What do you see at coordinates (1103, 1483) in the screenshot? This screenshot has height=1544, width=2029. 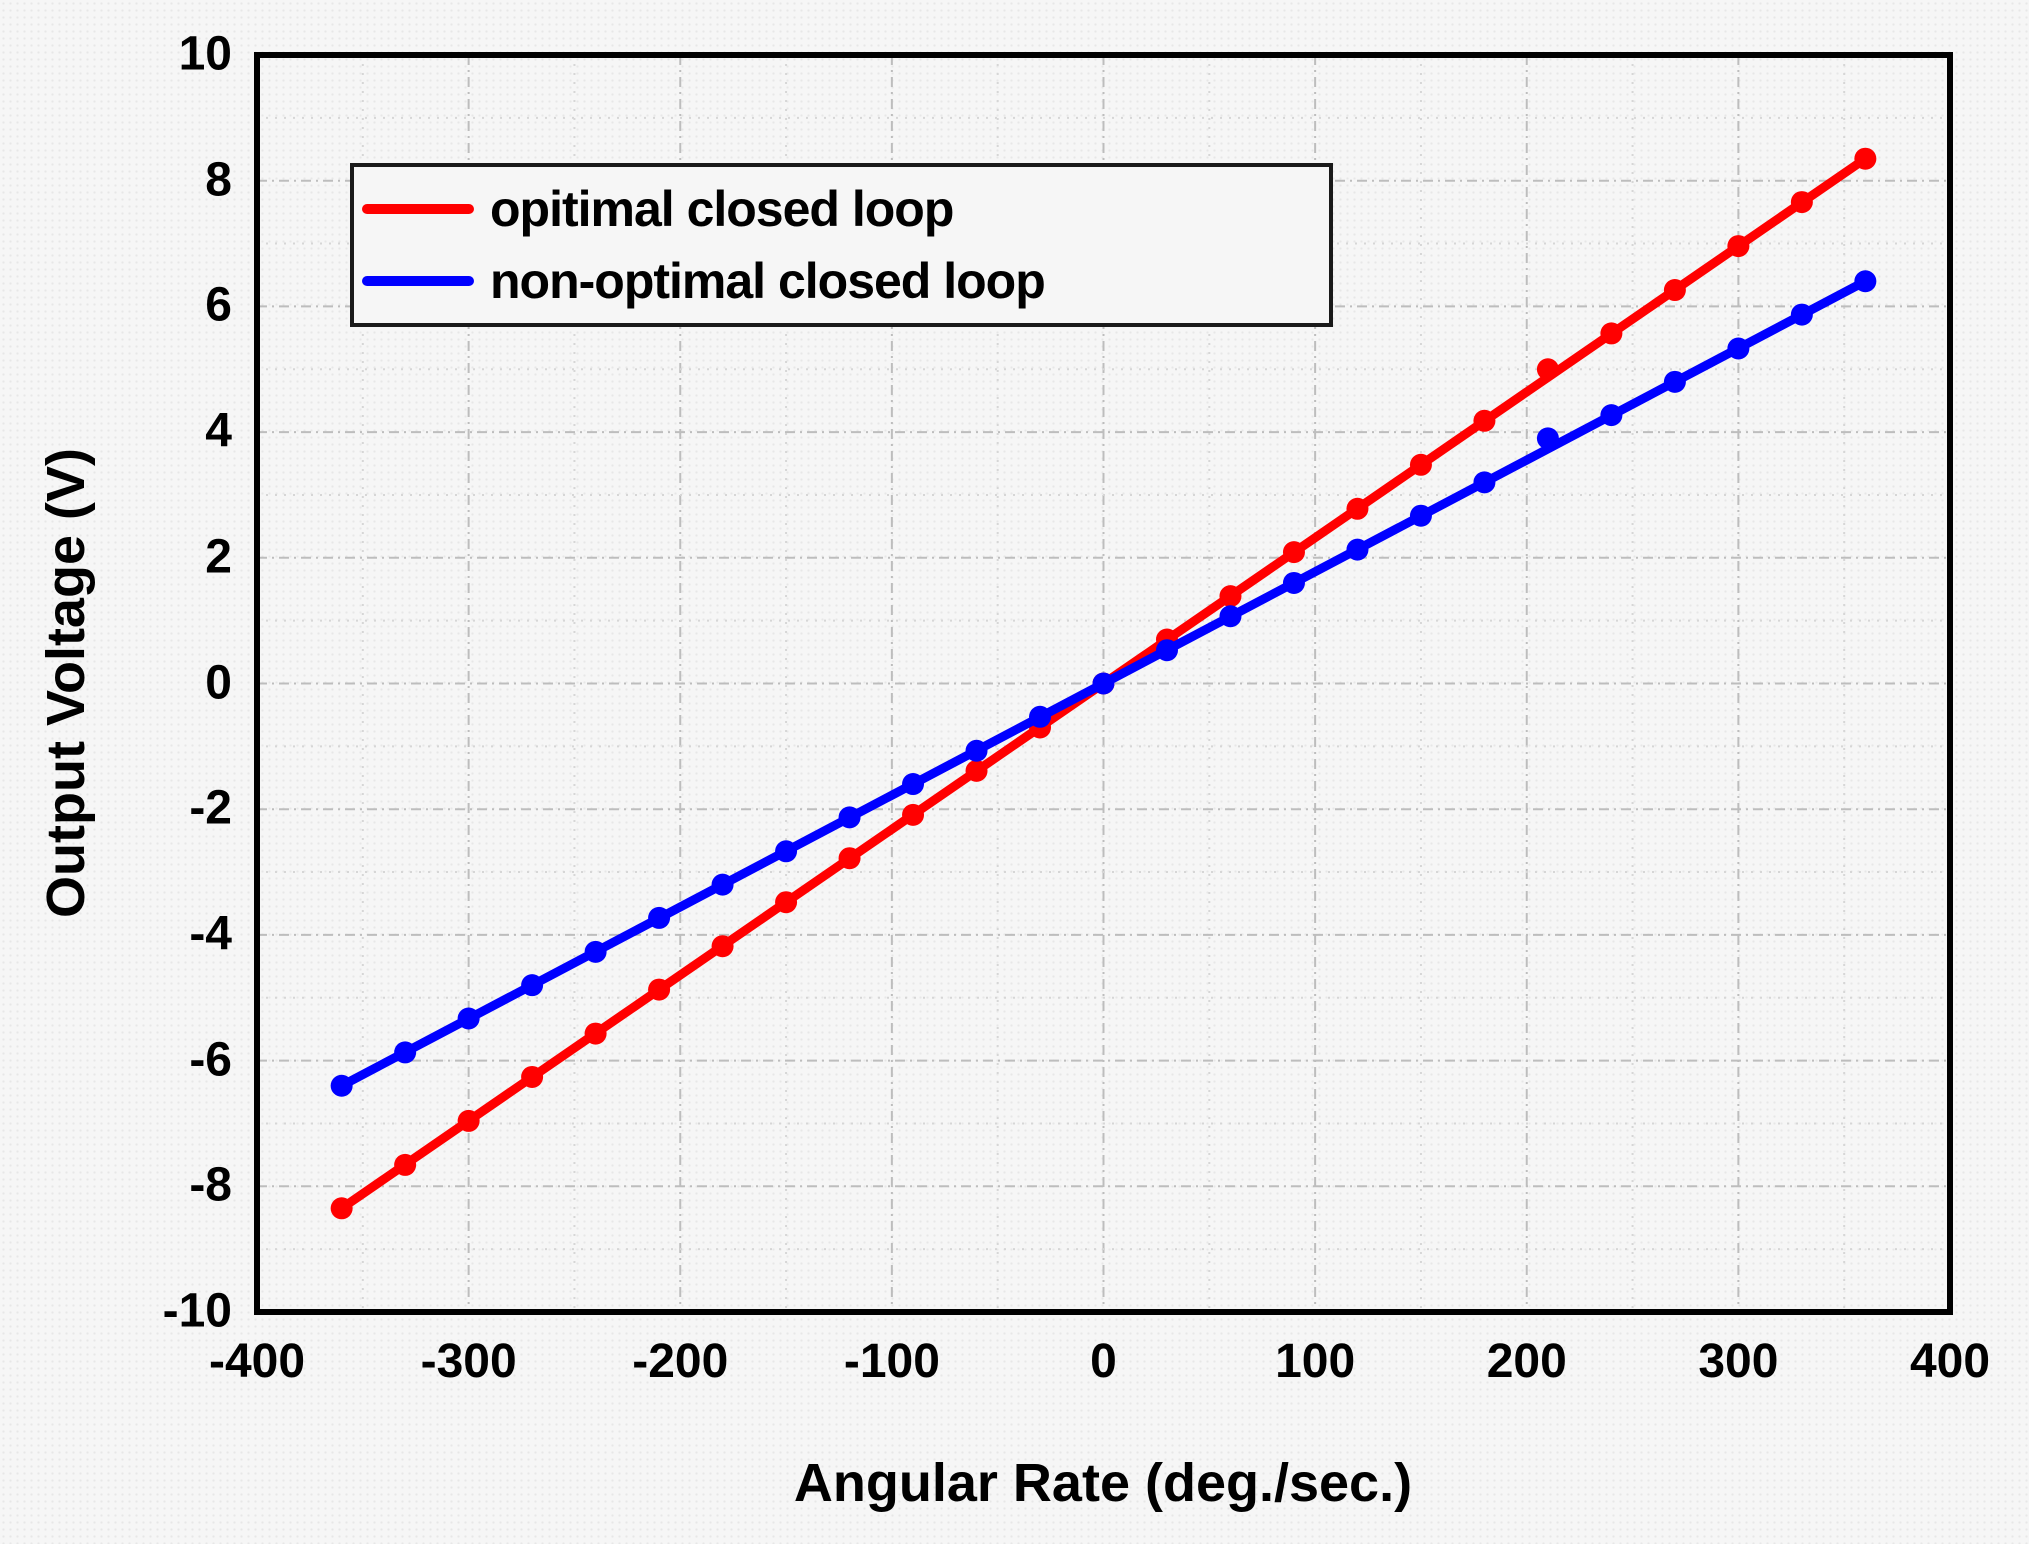 I see `x-axis-title: Angular Rate (deg./sec.)` at bounding box center [1103, 1483].